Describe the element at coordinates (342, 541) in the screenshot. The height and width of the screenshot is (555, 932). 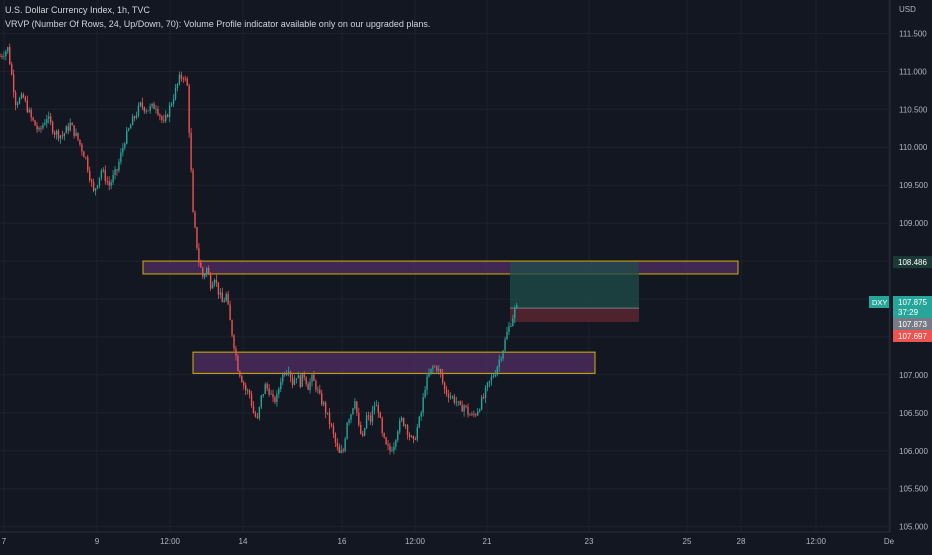
I see `x-tick-label: 16` at that location.